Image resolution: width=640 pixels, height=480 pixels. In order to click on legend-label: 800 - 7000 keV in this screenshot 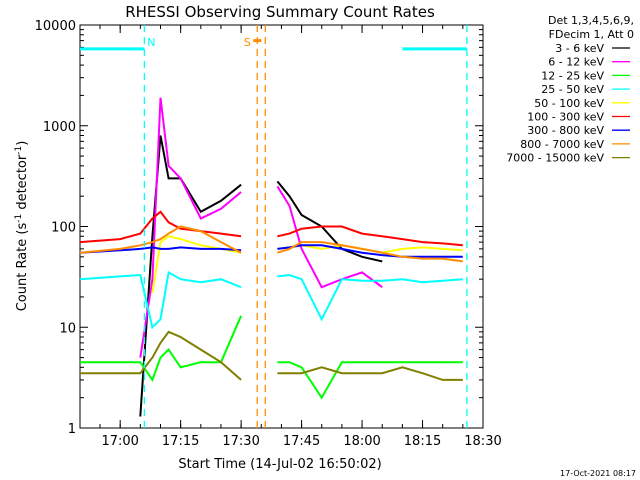, I will do `click(562, 144)`.